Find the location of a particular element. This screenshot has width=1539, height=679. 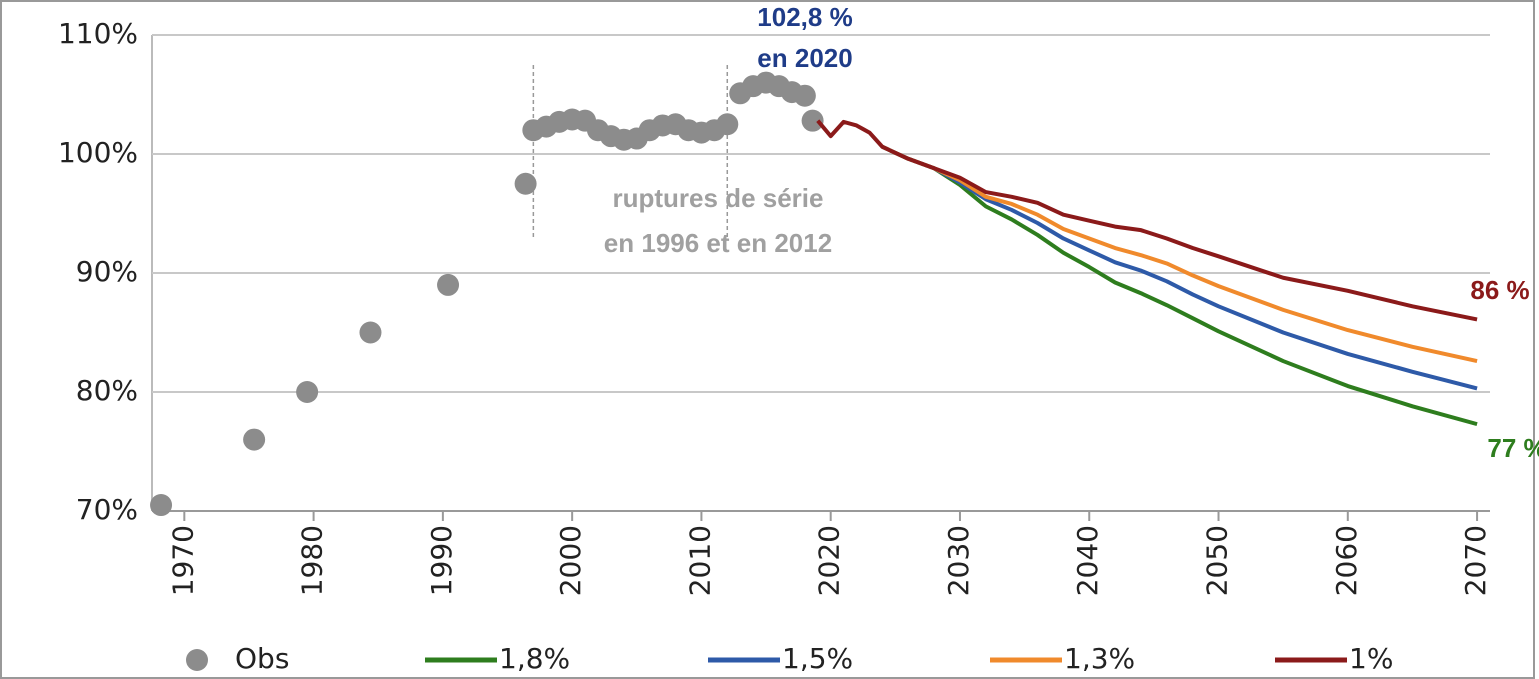

x-tick-label: 2010 is located at coordinates (699, 560).